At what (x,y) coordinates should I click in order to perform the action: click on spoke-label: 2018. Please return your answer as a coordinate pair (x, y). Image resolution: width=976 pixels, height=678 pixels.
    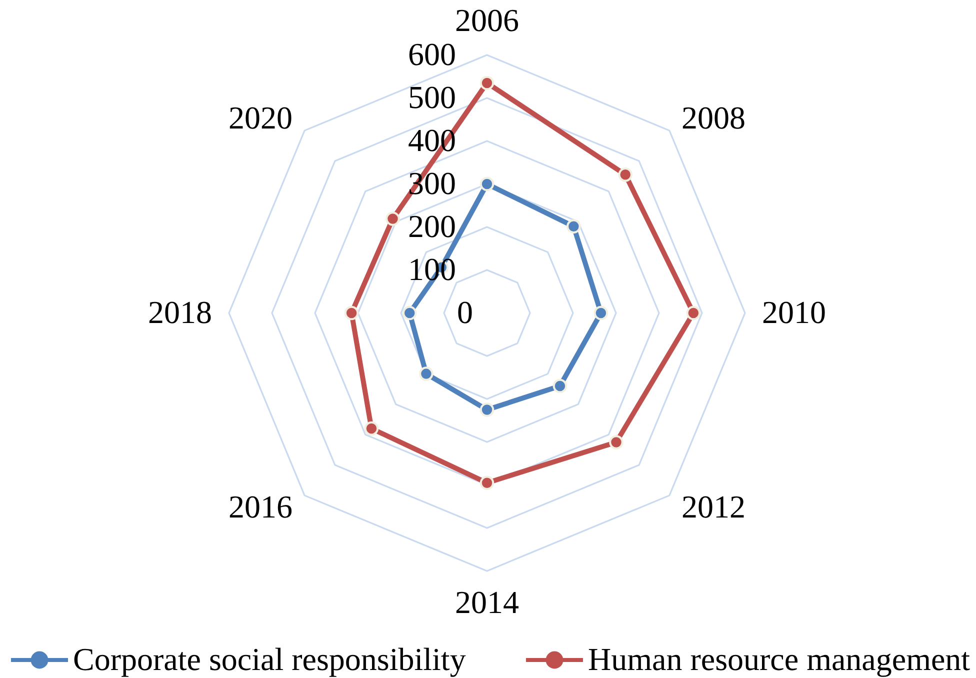
    Looking at the image, I should click on (180, 312).